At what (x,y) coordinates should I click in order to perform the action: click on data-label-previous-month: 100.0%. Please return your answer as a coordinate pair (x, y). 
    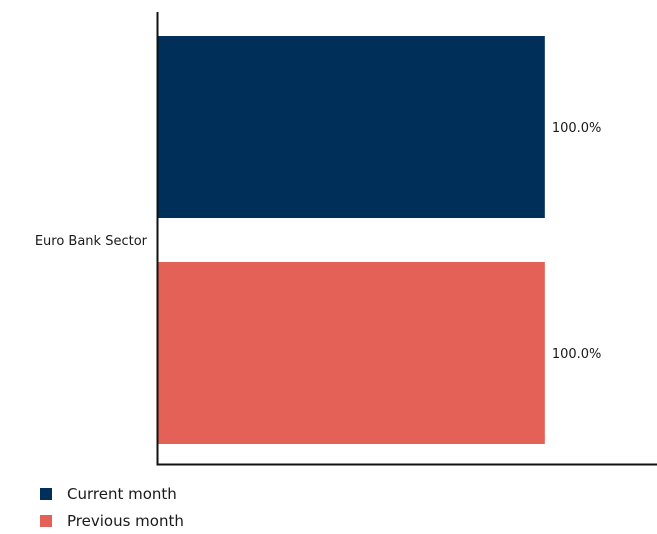
    Looking at the image, I should click on (577, 354).